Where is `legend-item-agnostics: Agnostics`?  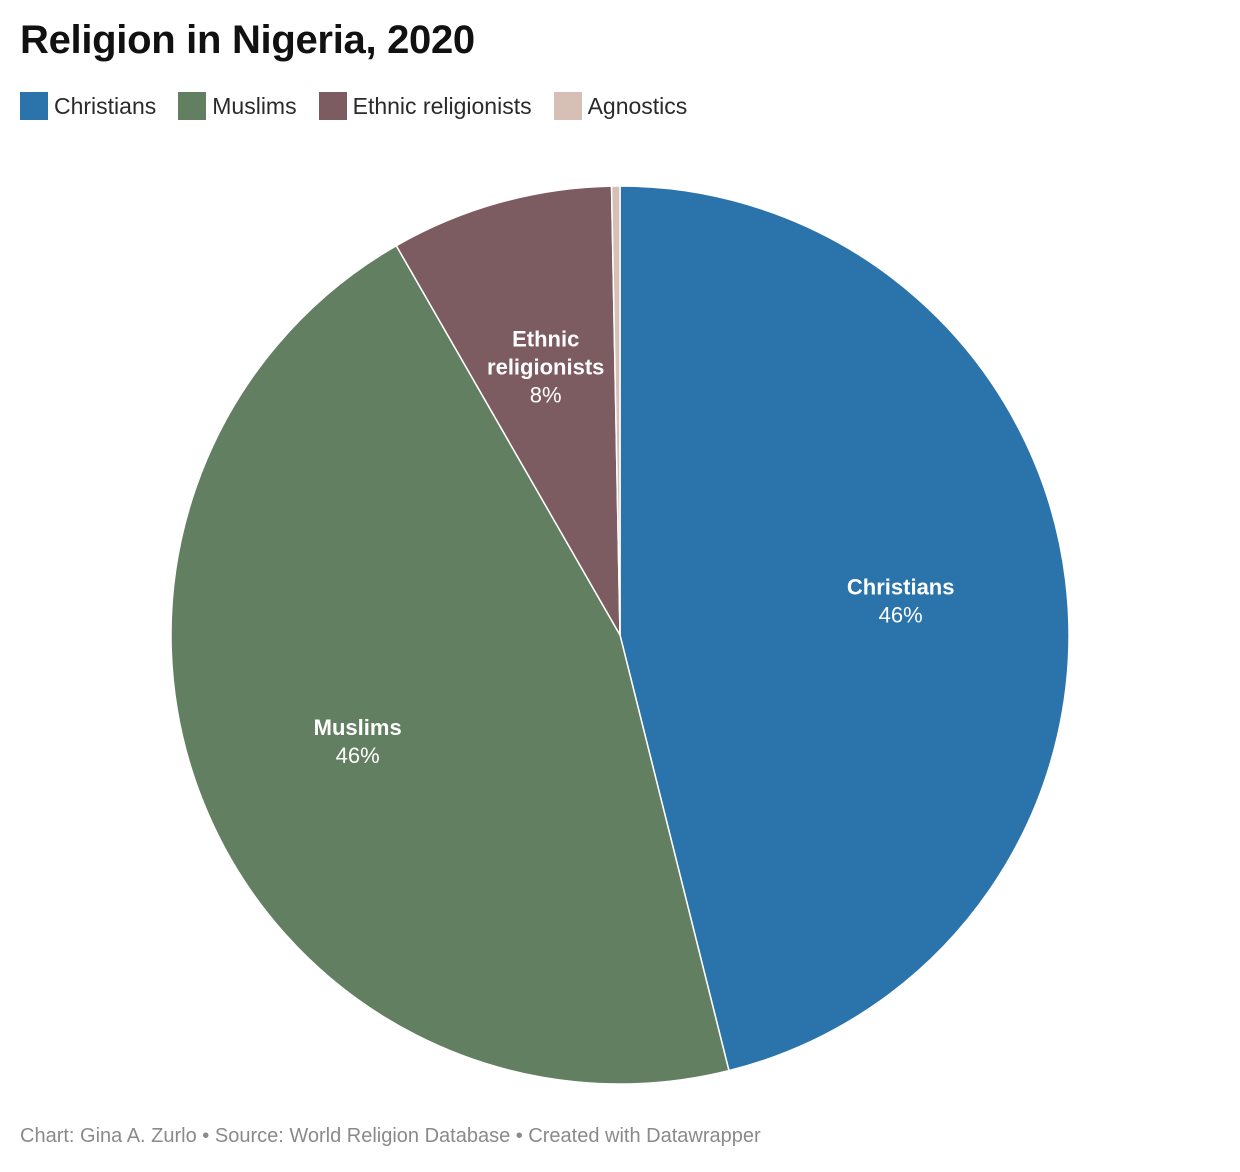
legend-item-agnostics: Agnostics is located at coordinates (620, 106).